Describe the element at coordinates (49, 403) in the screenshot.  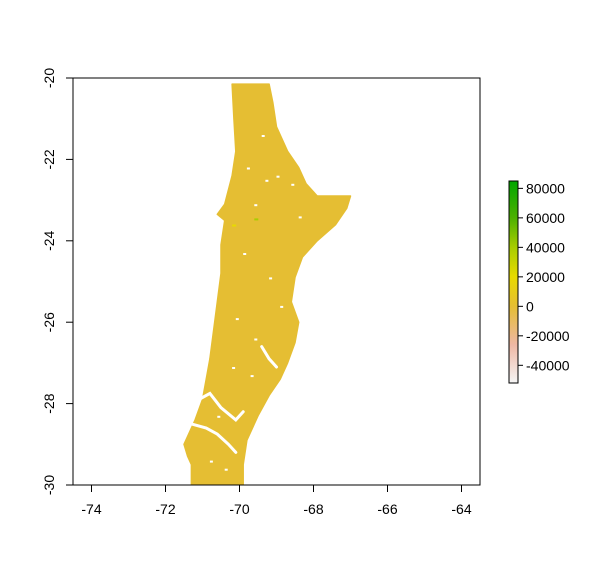
I see `y-tick-label: -28` at that location.